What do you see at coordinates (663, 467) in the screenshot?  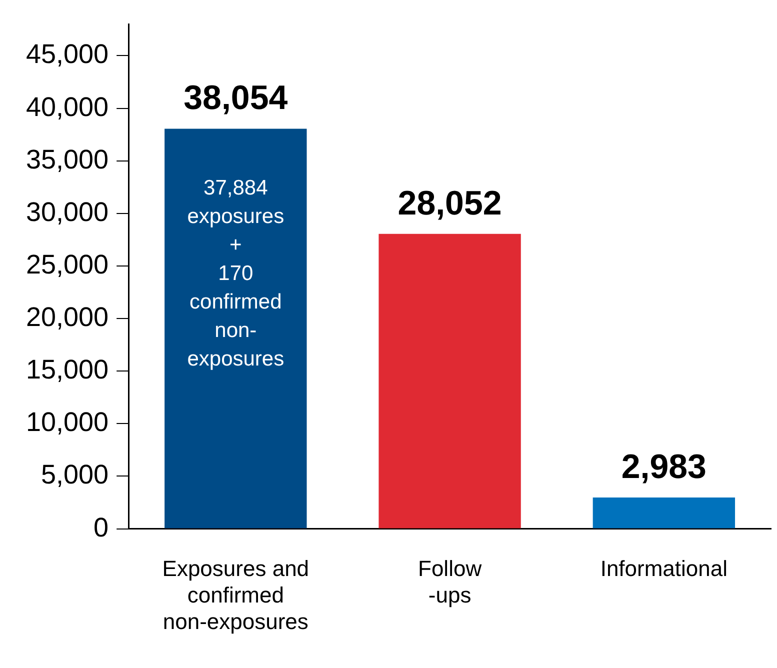 I see `data-label: 2,983` at bounding box center [663, 467].